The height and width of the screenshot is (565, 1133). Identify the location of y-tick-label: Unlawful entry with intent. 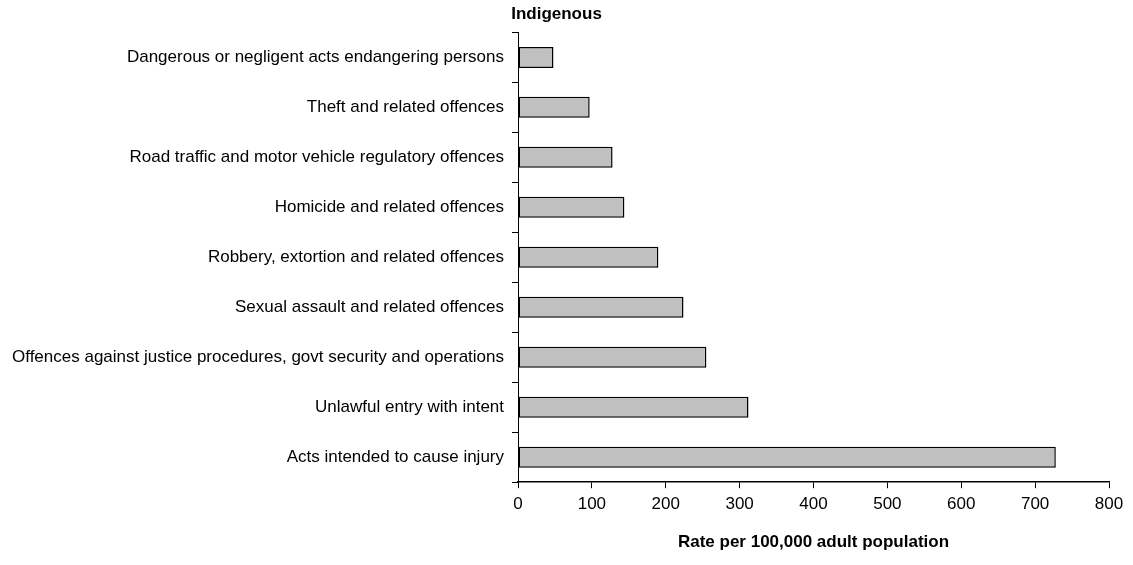
(410, 406).